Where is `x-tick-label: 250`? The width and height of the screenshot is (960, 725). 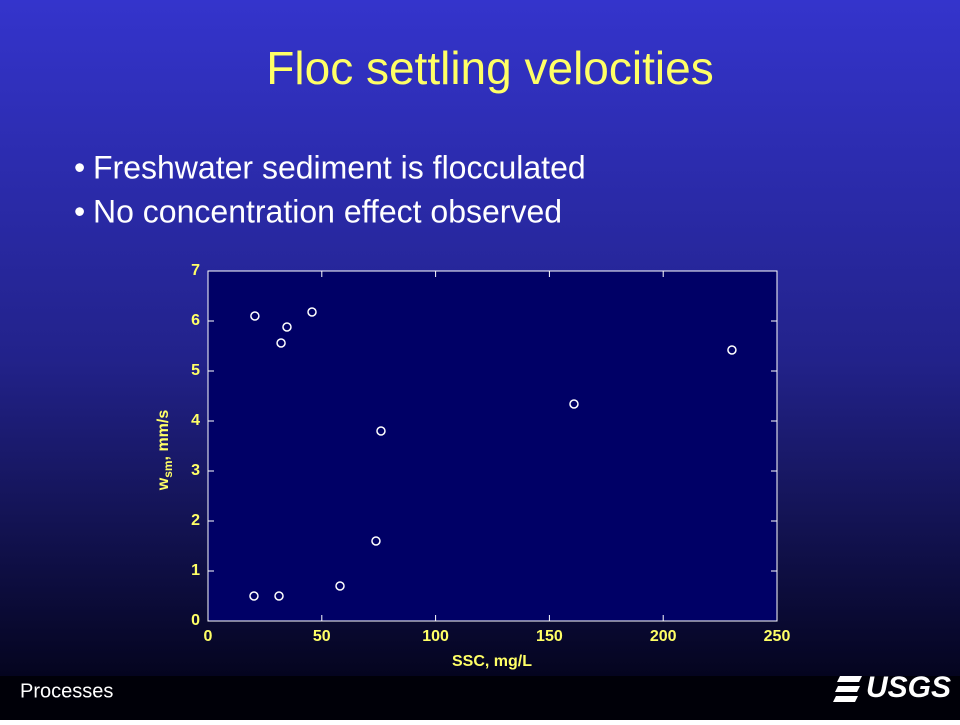 x-tick-label: 250 is located at coordinates (777, 636).